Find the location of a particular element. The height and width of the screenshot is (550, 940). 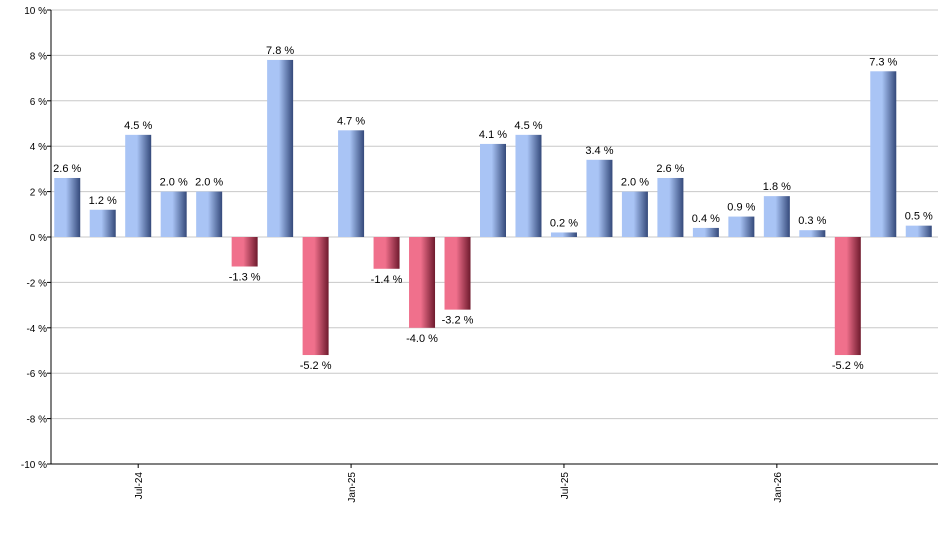

y-tick-label: -6 % is located at coordinates (36, 374).